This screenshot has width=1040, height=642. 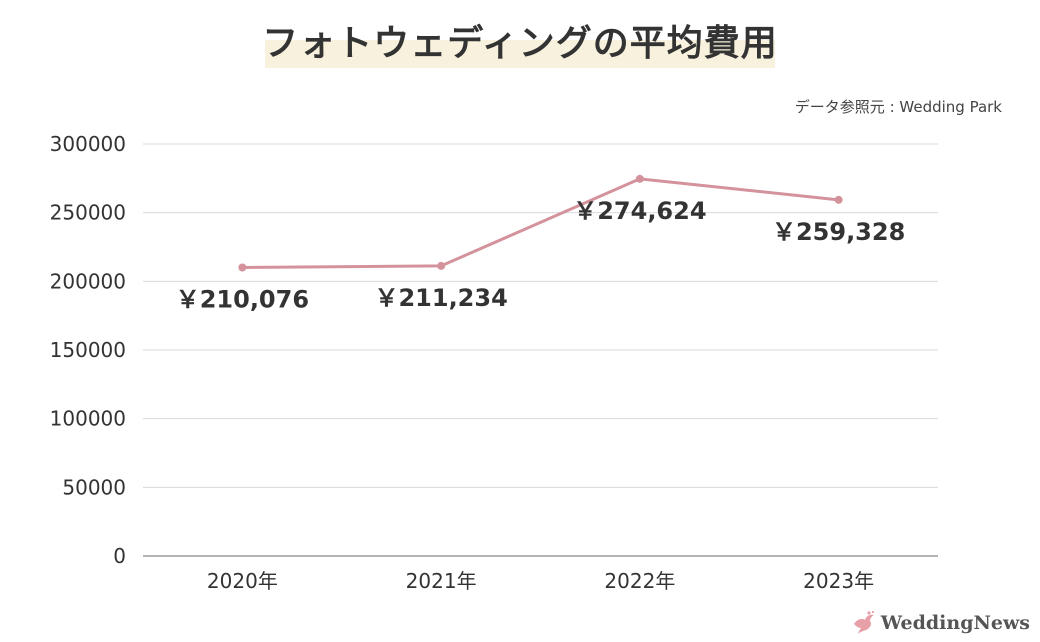 I want to click on title-area: フォトウェディングの平均費用, so click(x=520, y=40).